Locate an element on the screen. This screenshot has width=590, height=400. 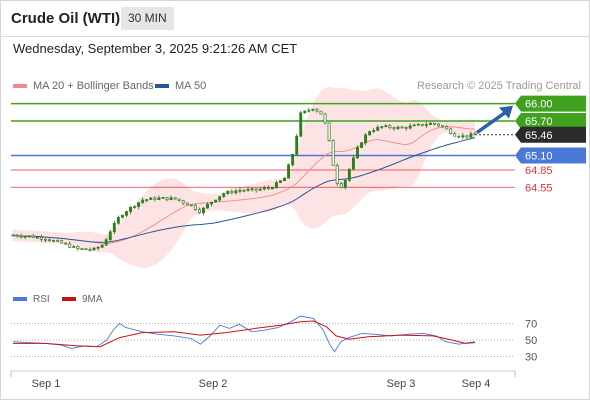
level-tag-pivot is located at coordinates (550, 155).